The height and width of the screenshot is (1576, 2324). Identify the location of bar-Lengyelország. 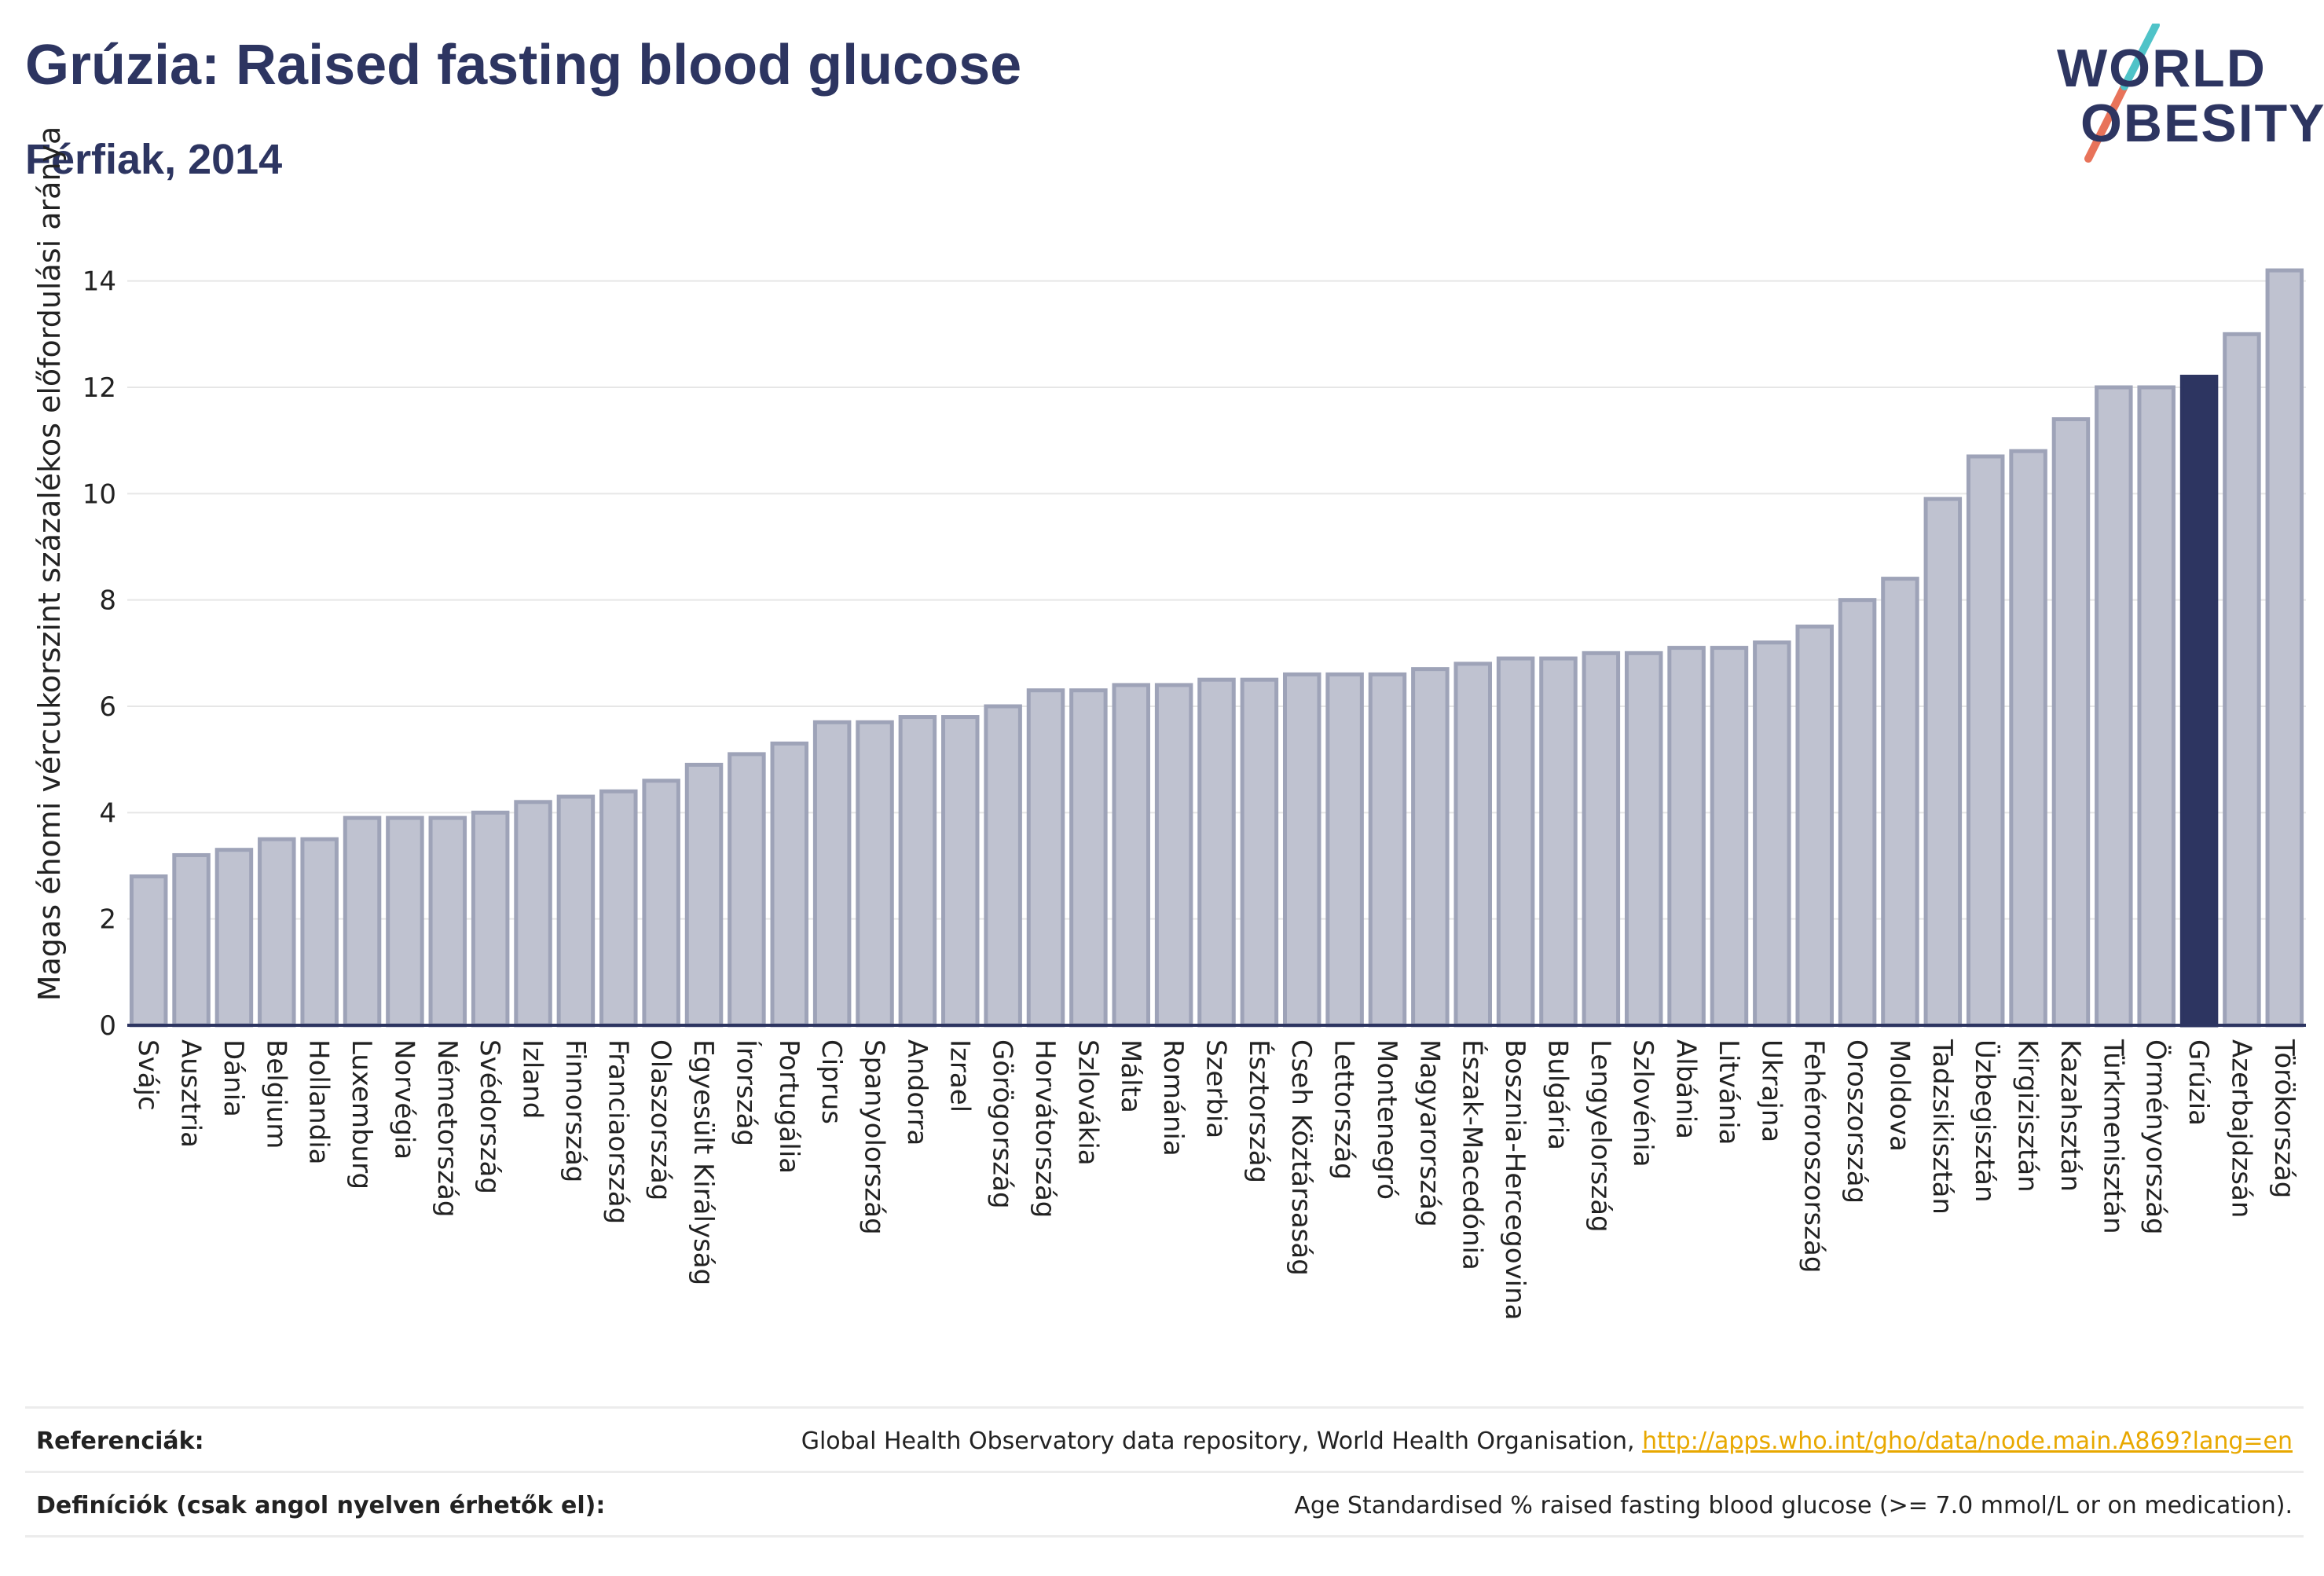
(1601, 839).